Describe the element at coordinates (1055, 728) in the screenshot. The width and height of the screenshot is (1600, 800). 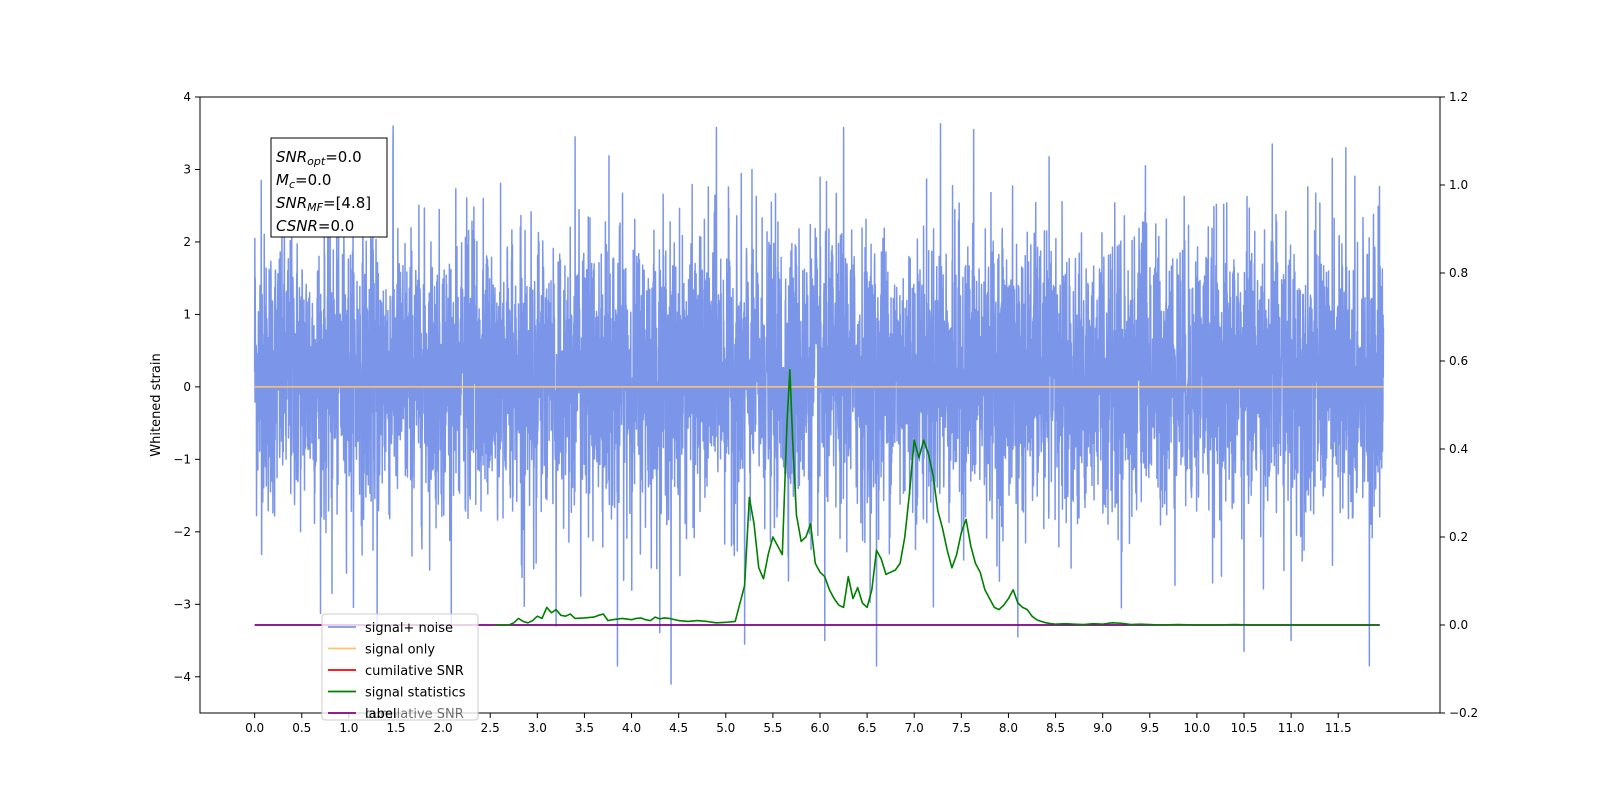
I see `x-tick-label: 8.5` at that location.